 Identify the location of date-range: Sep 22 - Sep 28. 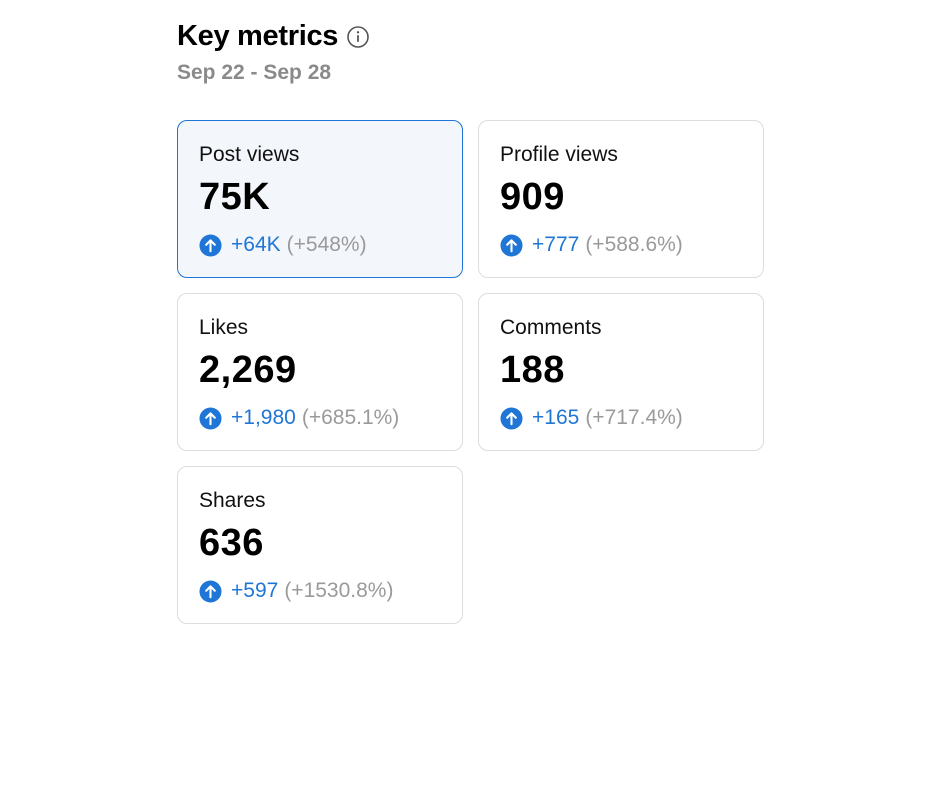
(254, 72).